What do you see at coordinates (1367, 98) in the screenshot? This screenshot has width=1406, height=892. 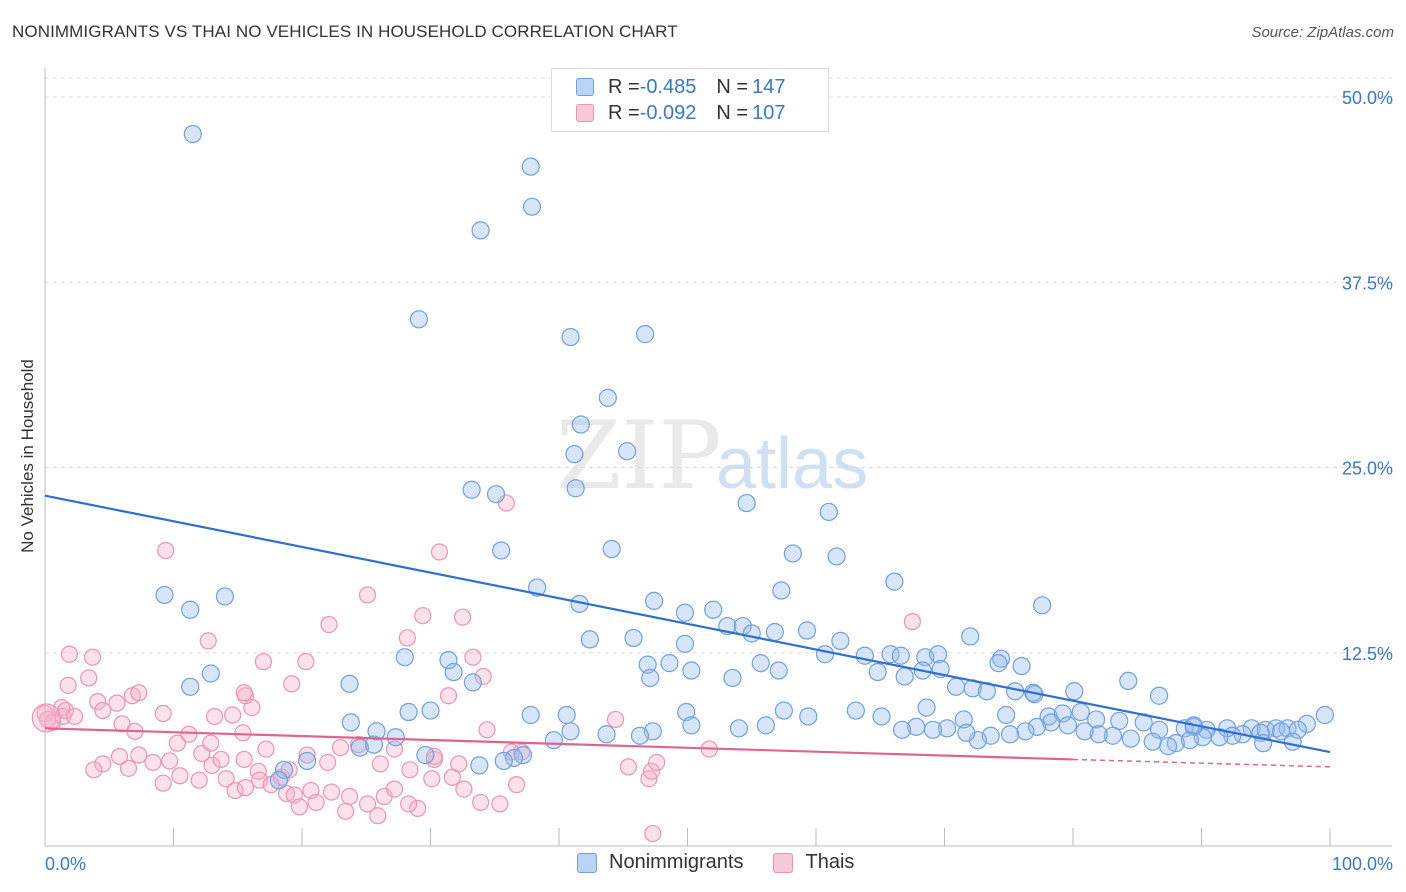 I see `y-tick-label: 50.0%` at bounding box center [1367, 98].